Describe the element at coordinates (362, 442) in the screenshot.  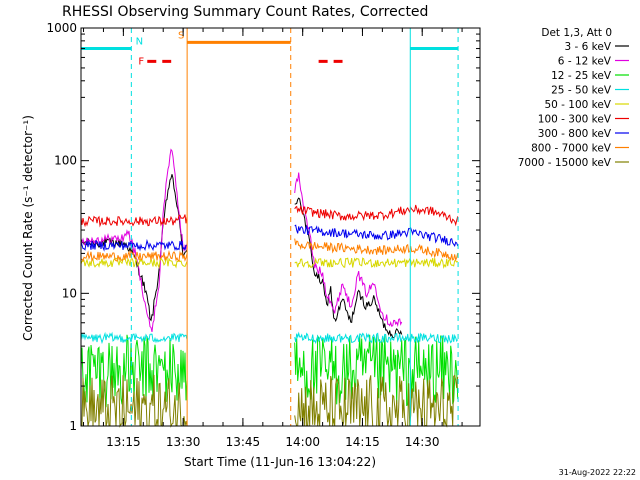
I see `x-tick-label-4: 14:15` at that location.